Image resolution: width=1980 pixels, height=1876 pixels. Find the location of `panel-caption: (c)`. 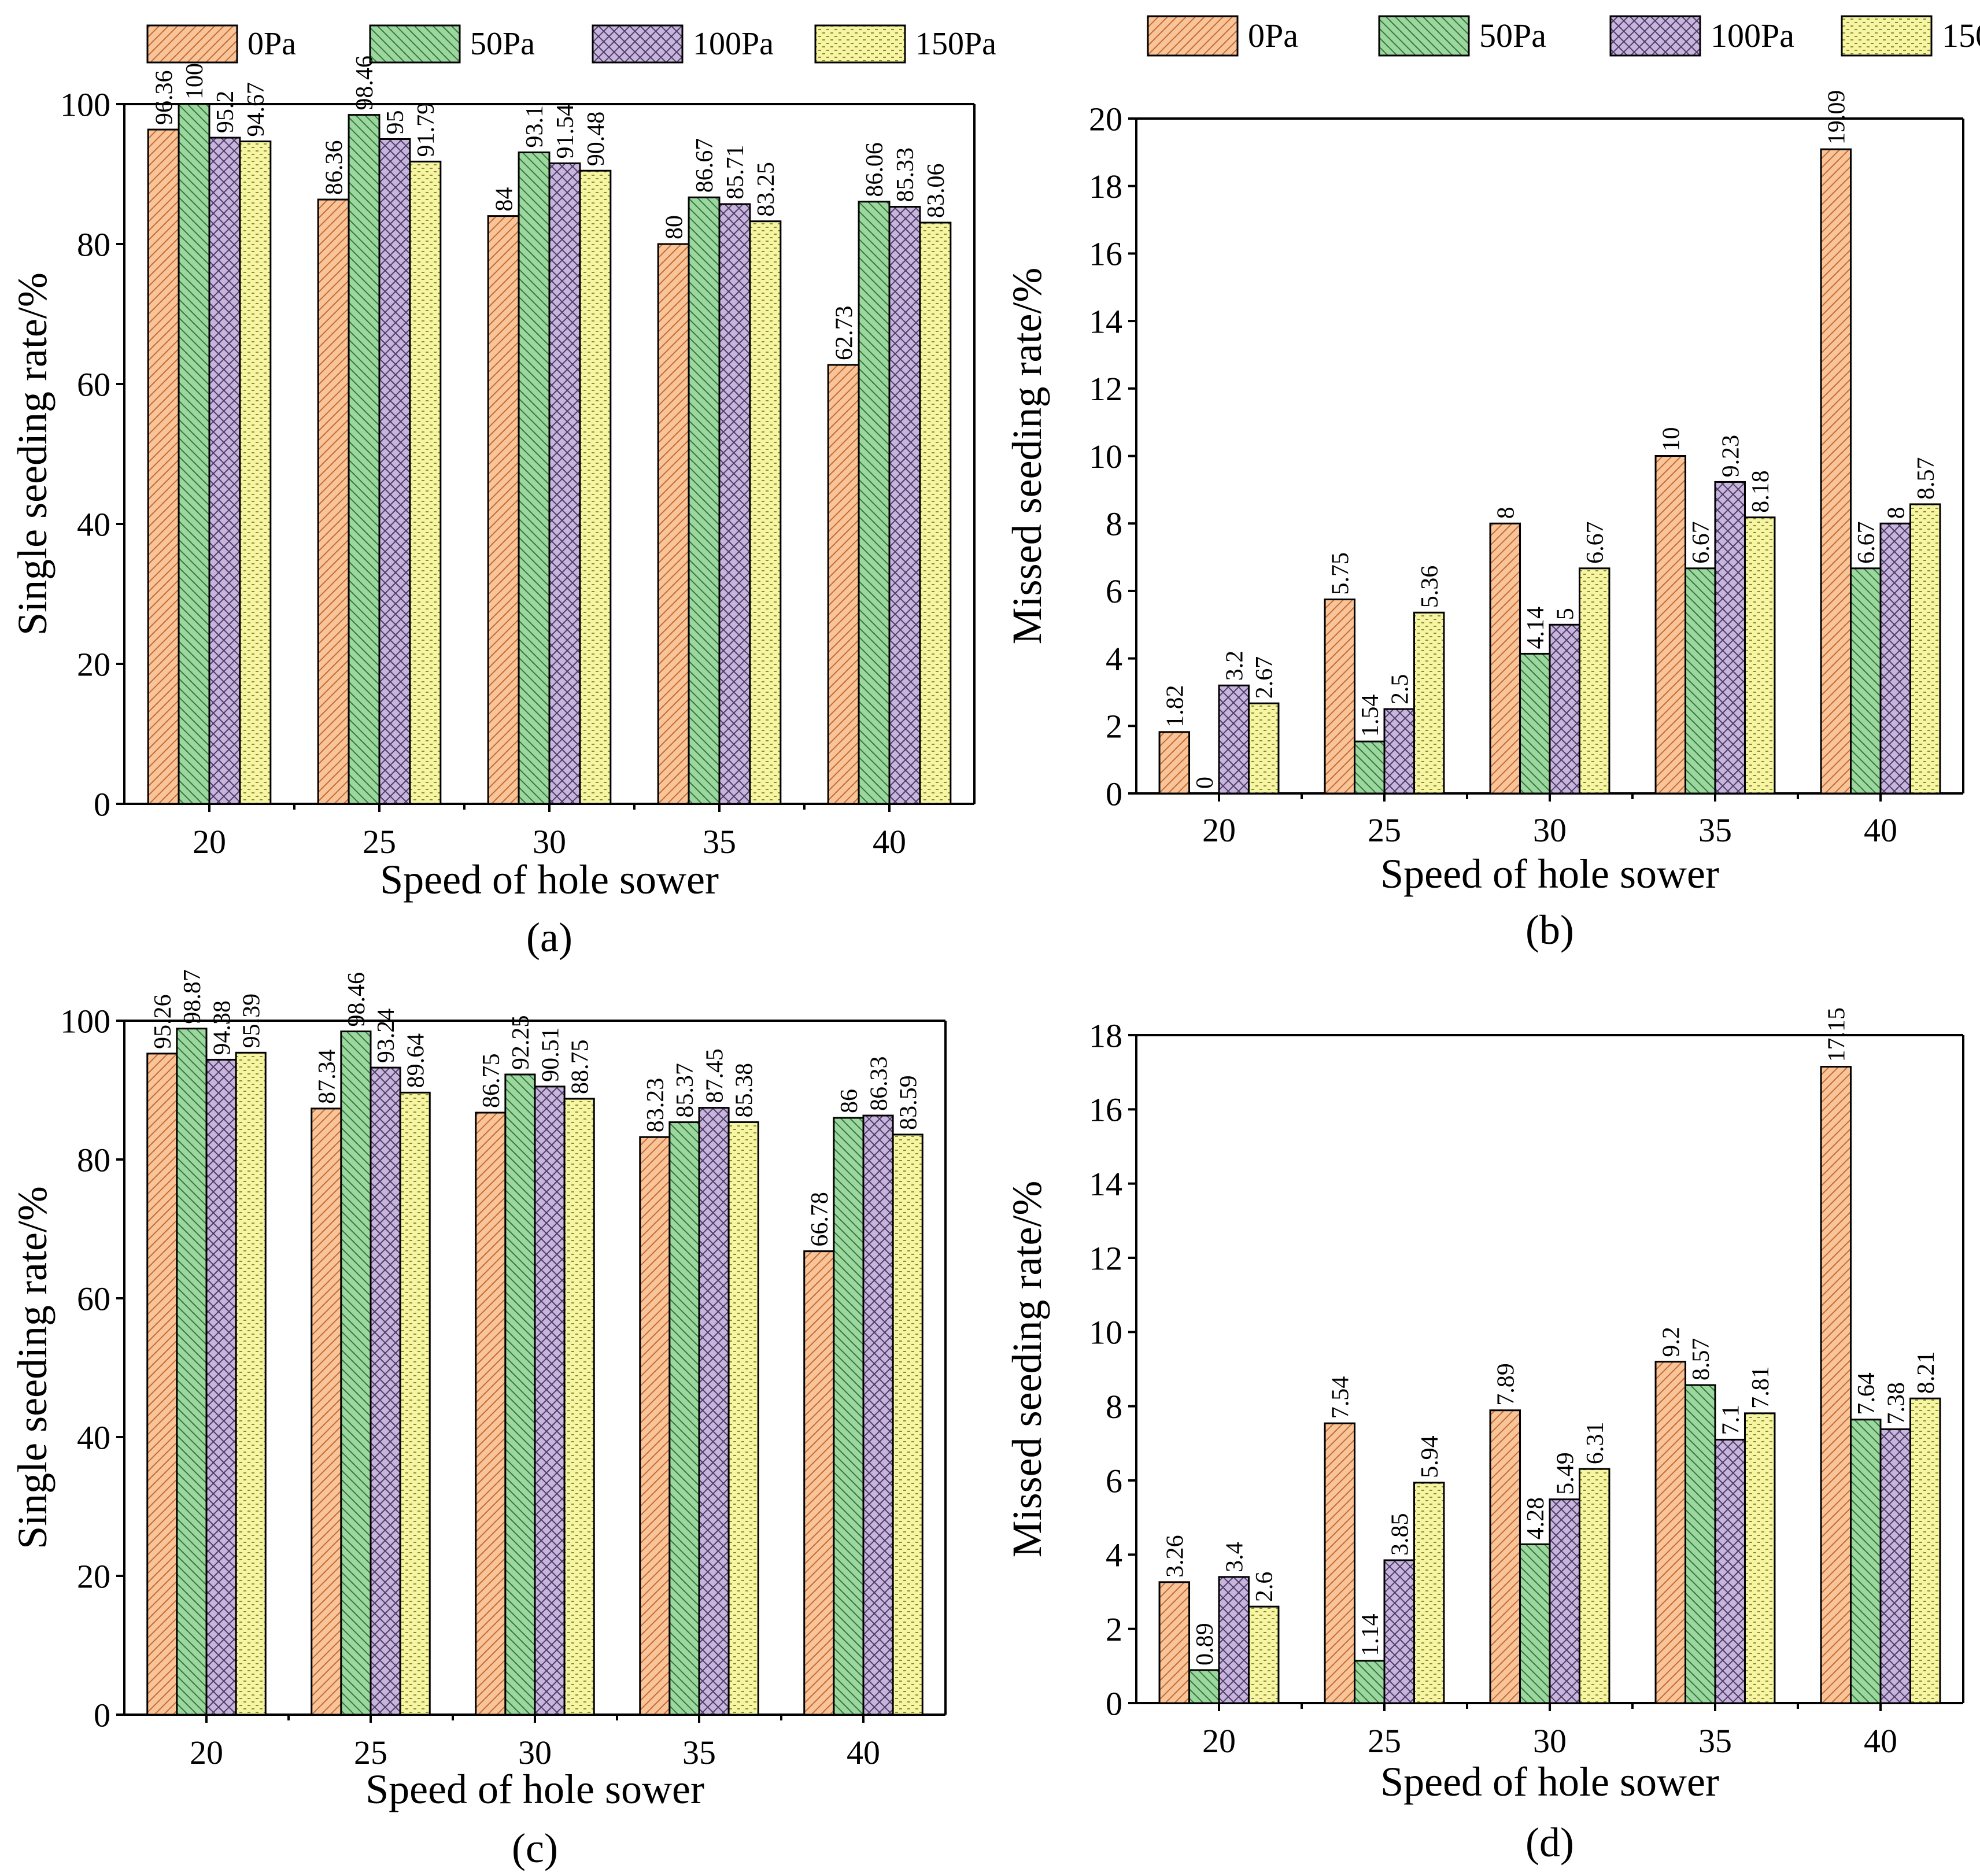

panel-caption: (c) is located at coordinates (535, 1848).